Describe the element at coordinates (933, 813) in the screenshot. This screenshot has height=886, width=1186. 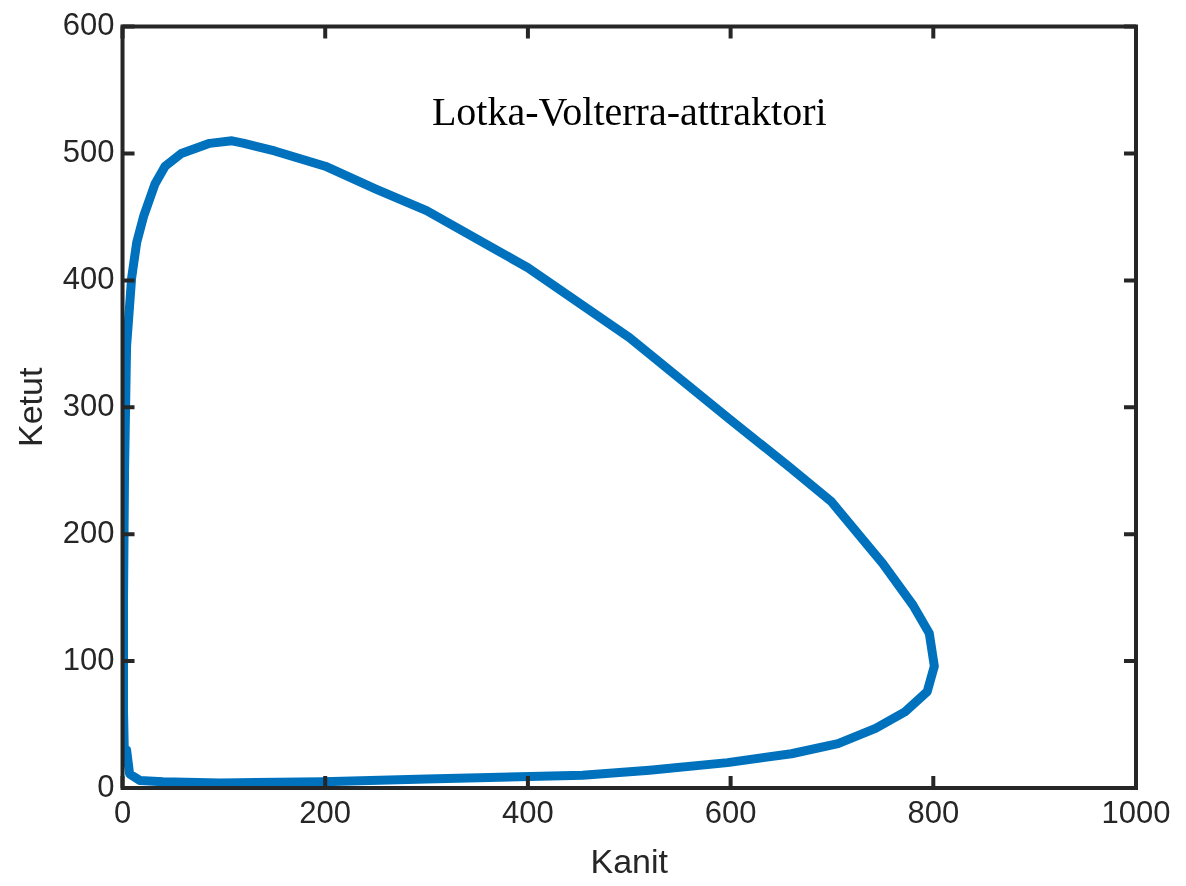
I see `x-tick-label: 800` at that location.